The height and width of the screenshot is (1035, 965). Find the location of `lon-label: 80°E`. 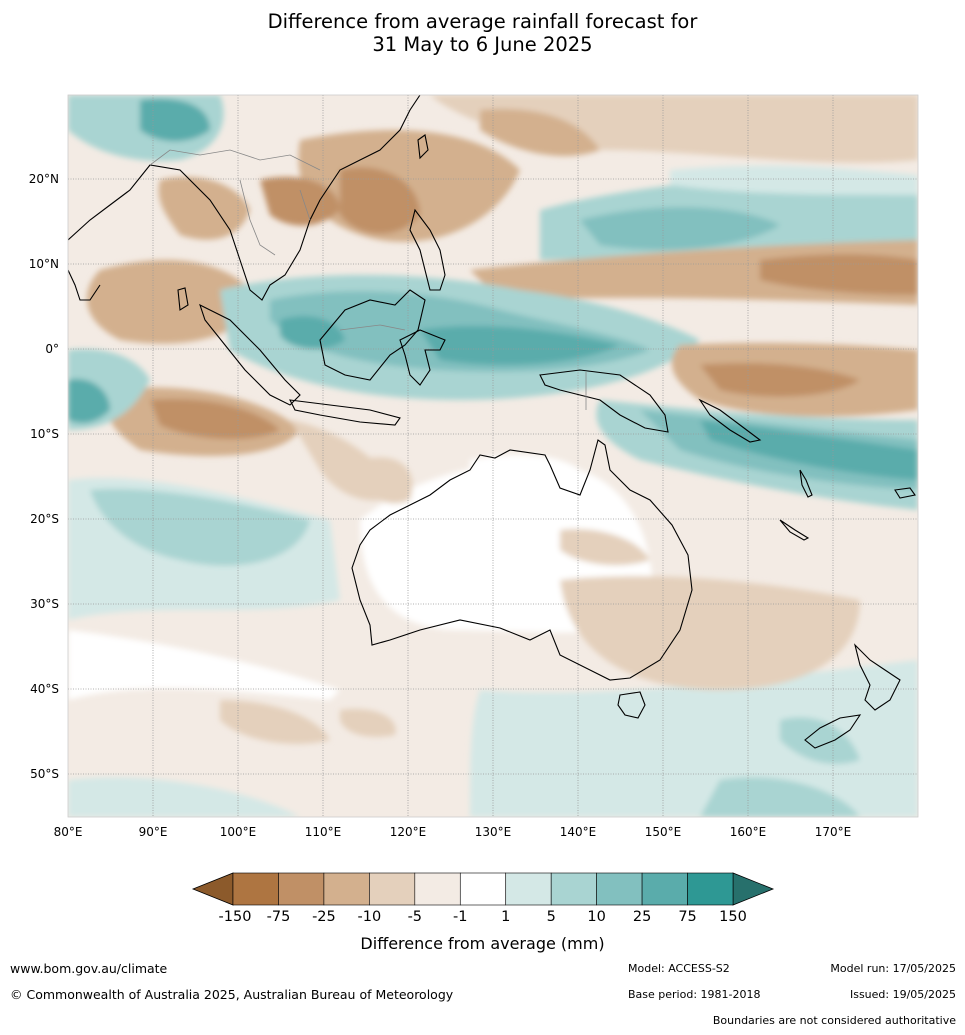

lon-label: 80°E is located at coordinates (68, 832).